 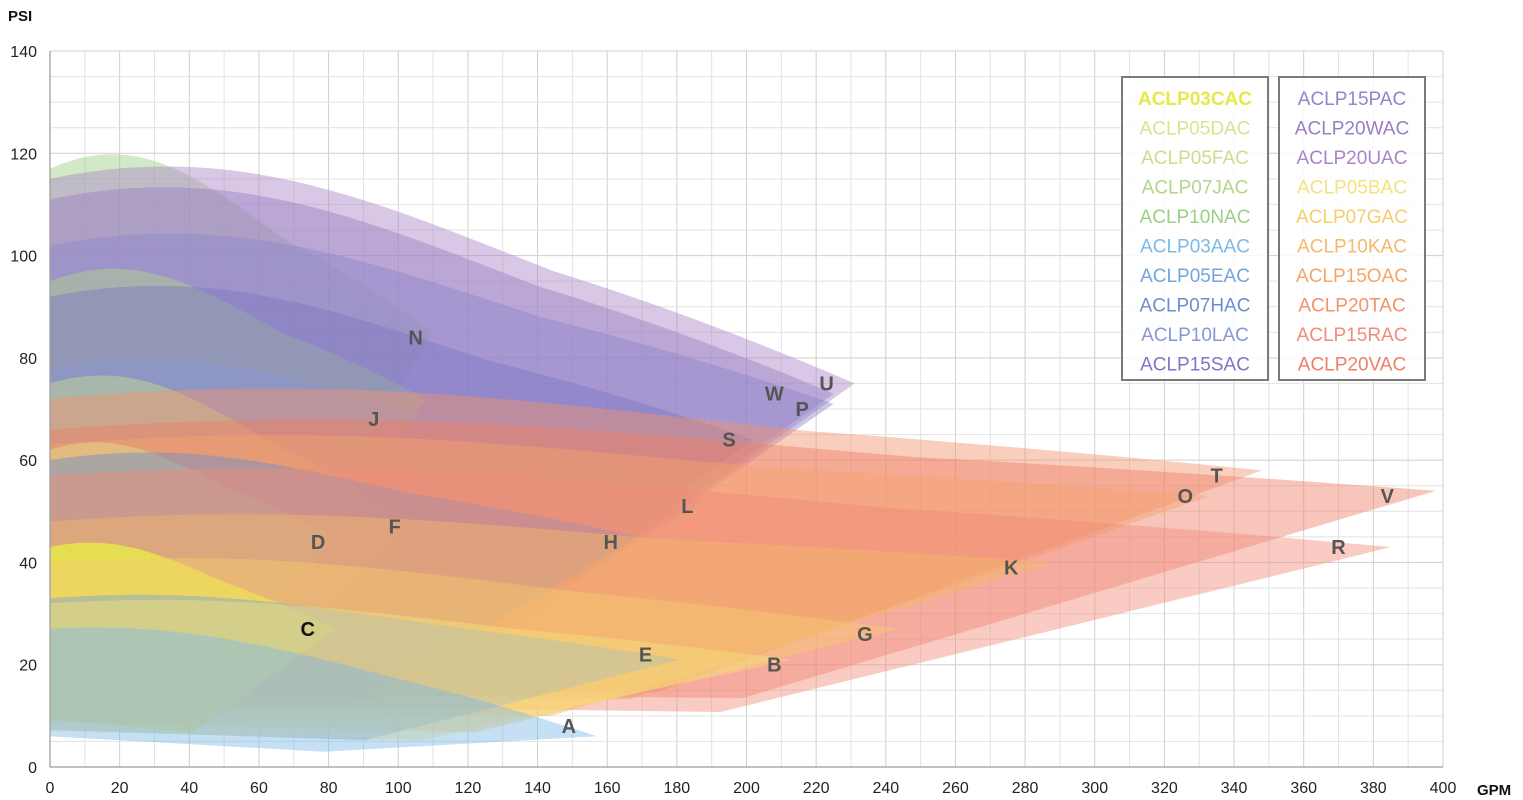 What do you see at coordinates (329, 788) in the screenshot?
I see `x-tick-label: 80` at bounding box center [329, 788].